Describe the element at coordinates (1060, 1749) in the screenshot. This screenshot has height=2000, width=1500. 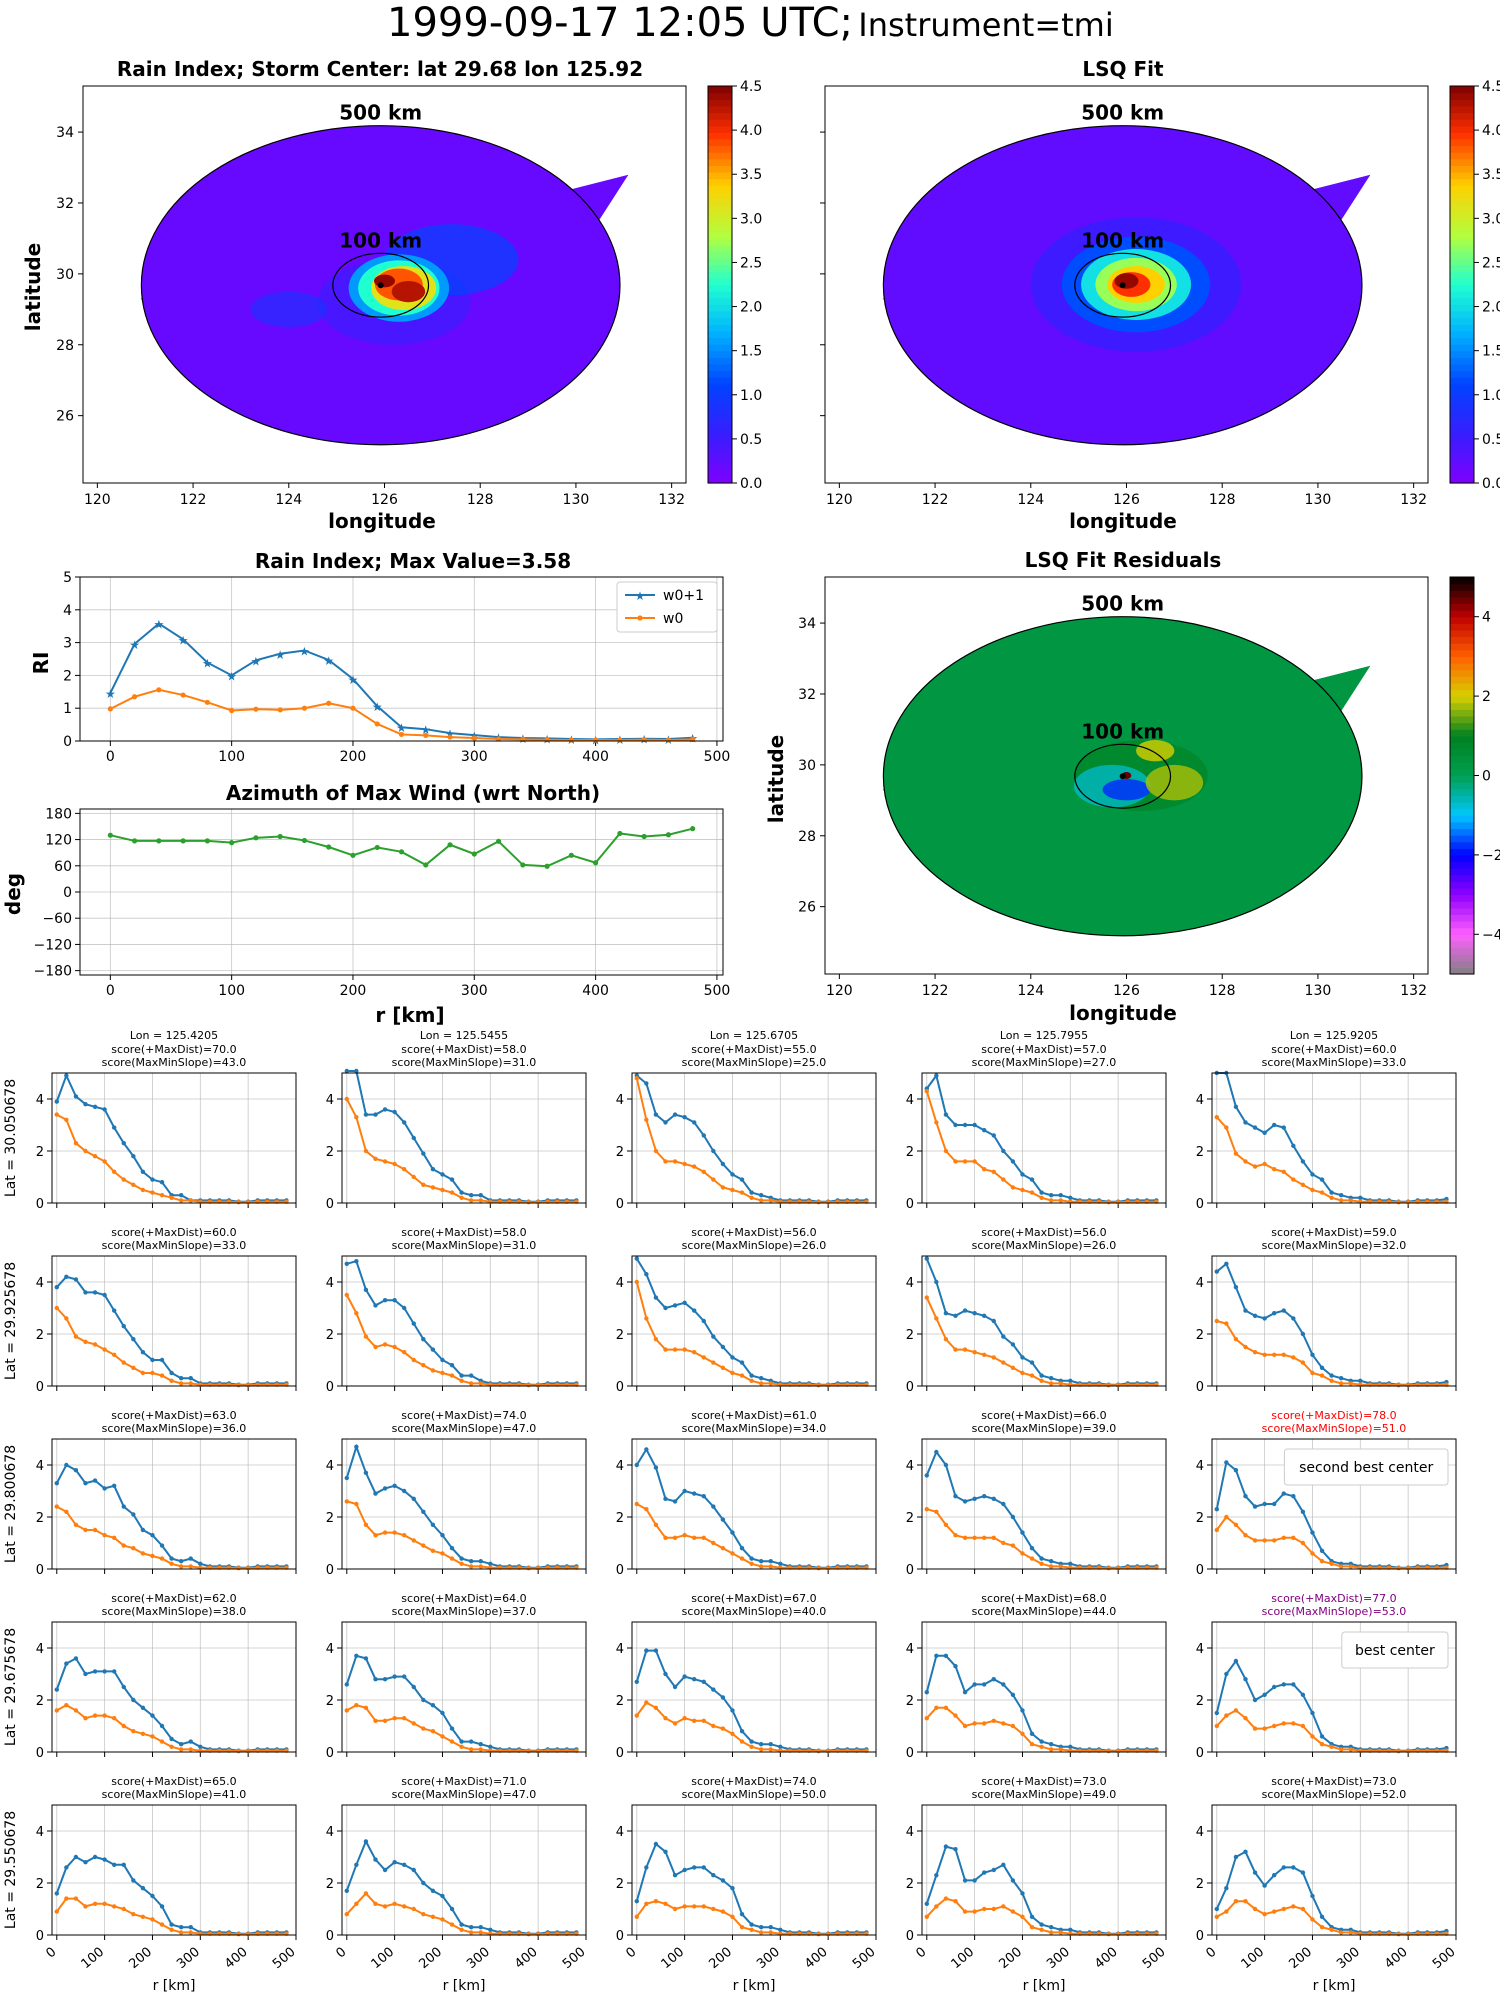
I see `grid-r3-c3-w0-point` at that location.